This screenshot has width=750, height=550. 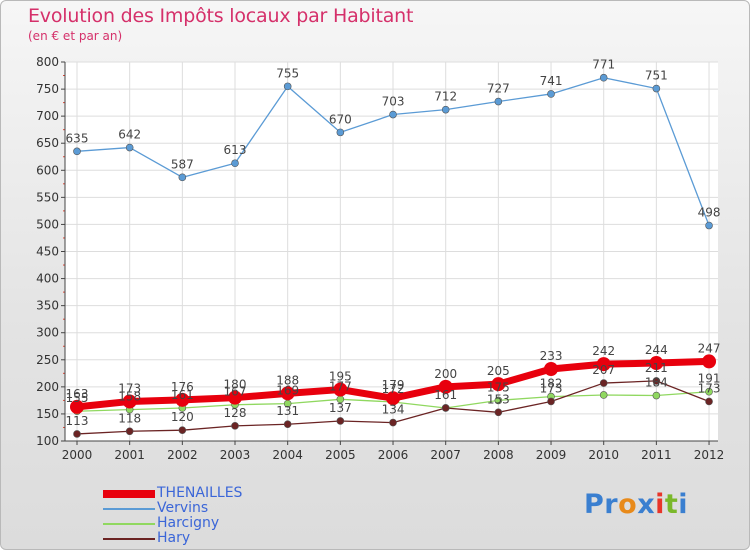 What do you see at coordinates (129, 135) in the screenshot?
I see `data-label-vervins: 642` at bounding box center [129, 135].